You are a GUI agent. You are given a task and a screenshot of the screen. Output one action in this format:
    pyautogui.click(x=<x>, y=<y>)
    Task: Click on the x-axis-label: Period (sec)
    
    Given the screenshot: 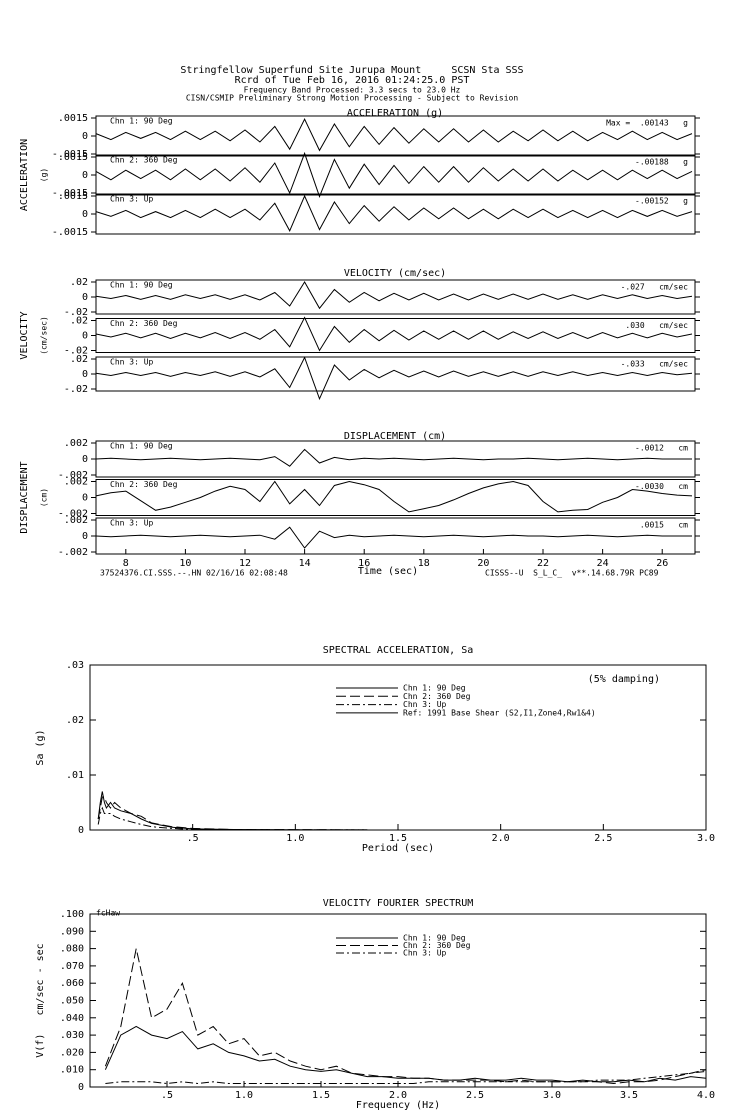 What is the action you would take?
    pyautogui.click(x=398, y=848)
    